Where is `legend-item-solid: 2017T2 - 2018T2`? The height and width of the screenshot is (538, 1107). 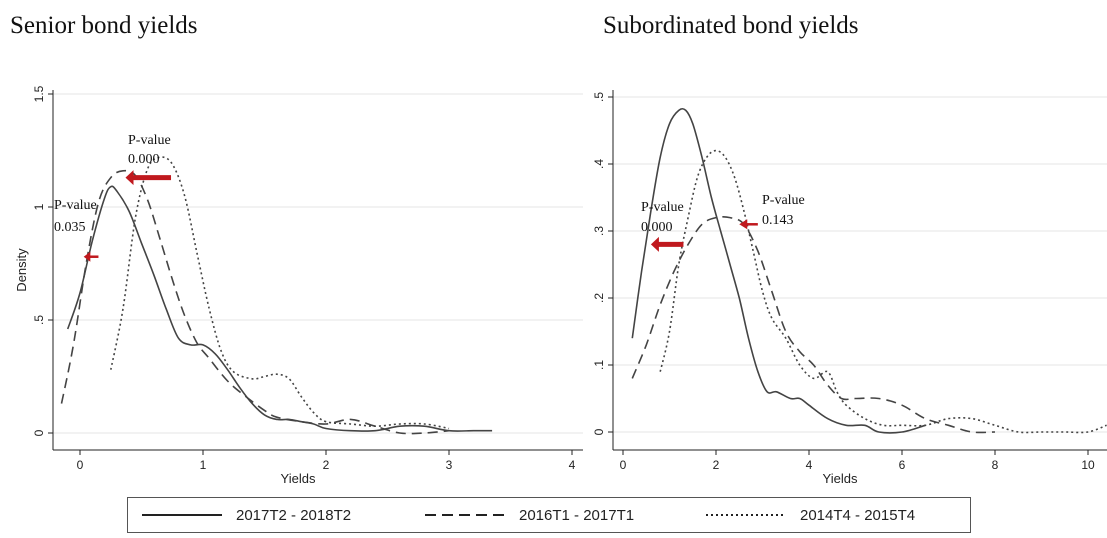 legend-item-solid: 2017T2 - 2018T2 is located at coordinates (246, 515).